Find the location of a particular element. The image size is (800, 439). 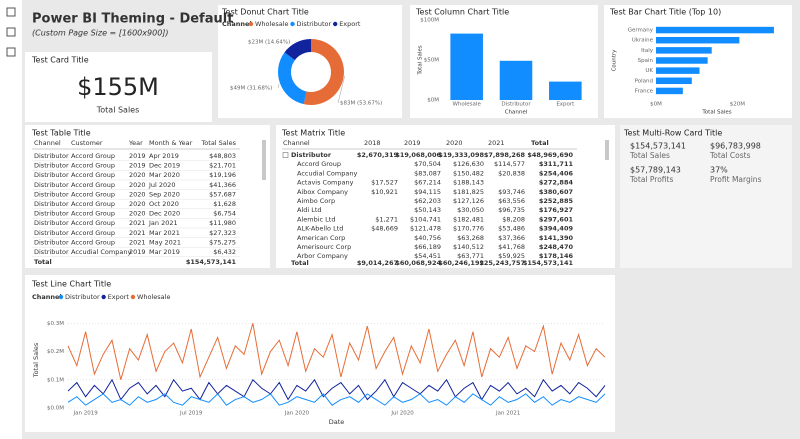

table-cell: $57,687 is located at coordinates (222, 194).